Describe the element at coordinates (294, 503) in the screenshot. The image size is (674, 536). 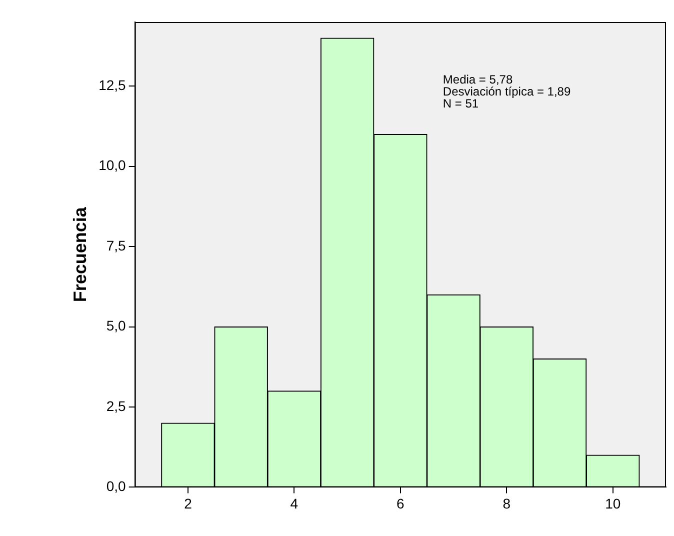
I see `x-tick-label: 4` at that location.